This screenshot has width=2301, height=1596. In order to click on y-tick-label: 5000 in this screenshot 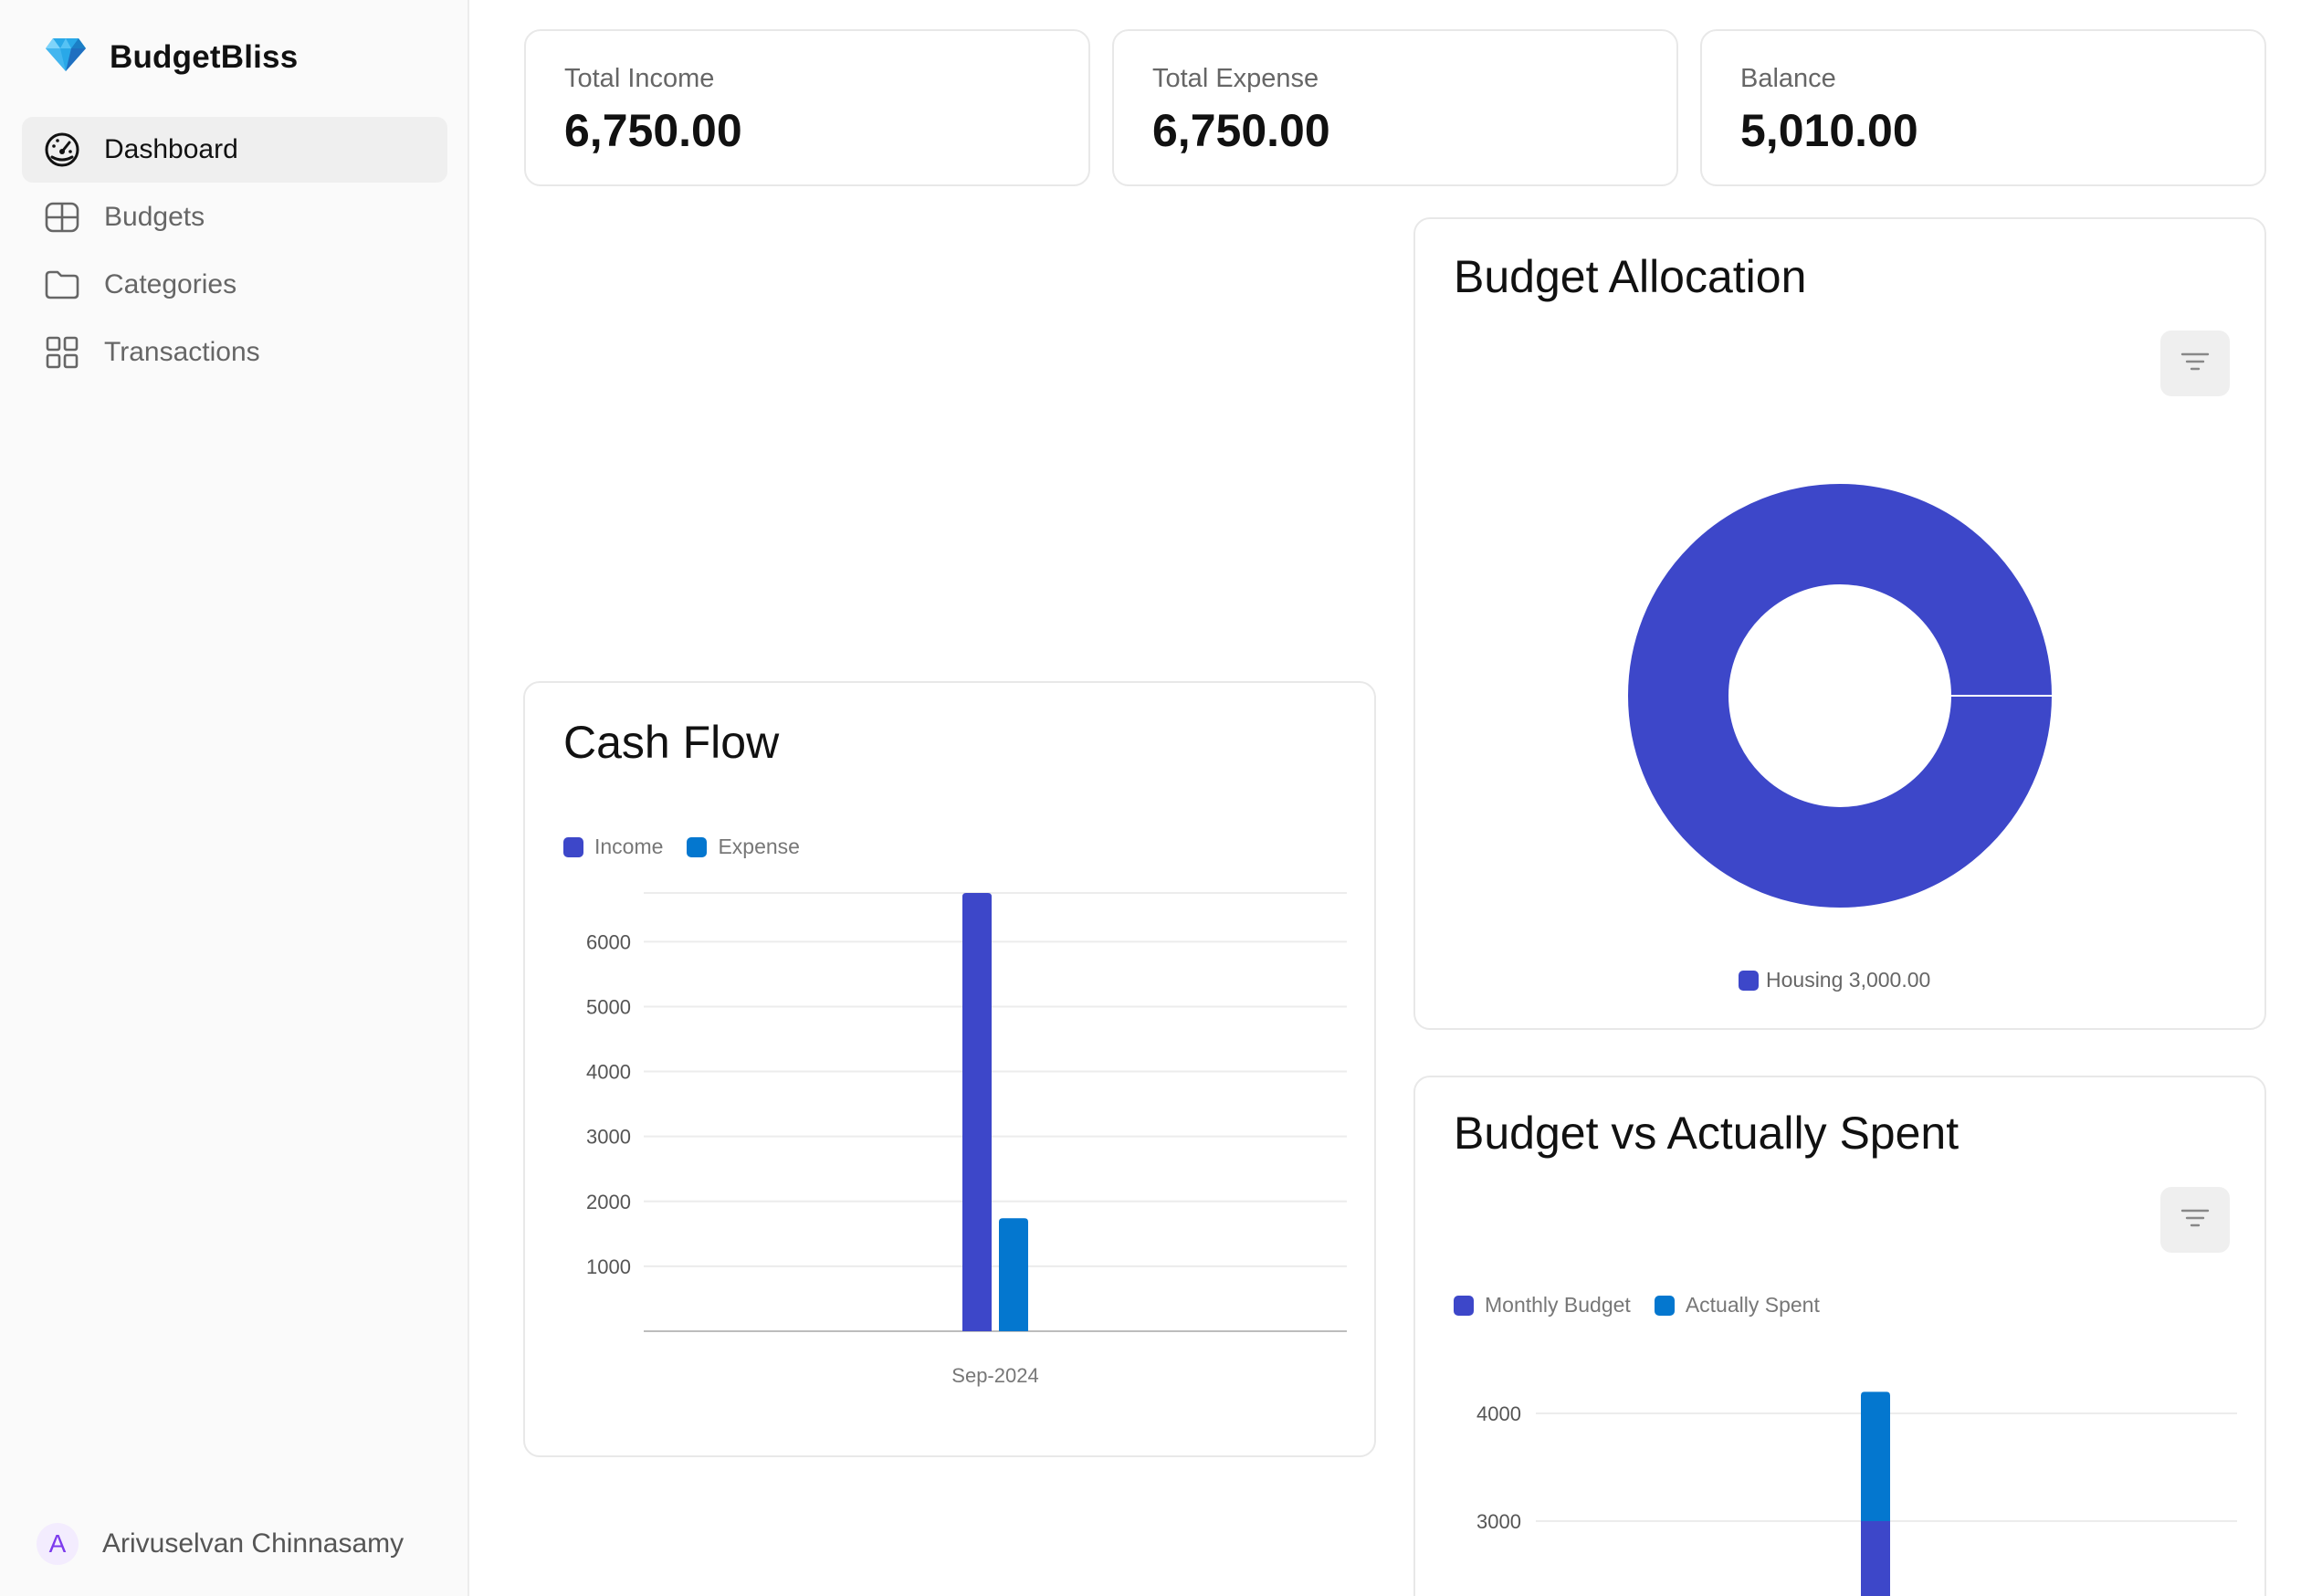, I will do `click(608, 1006)`.